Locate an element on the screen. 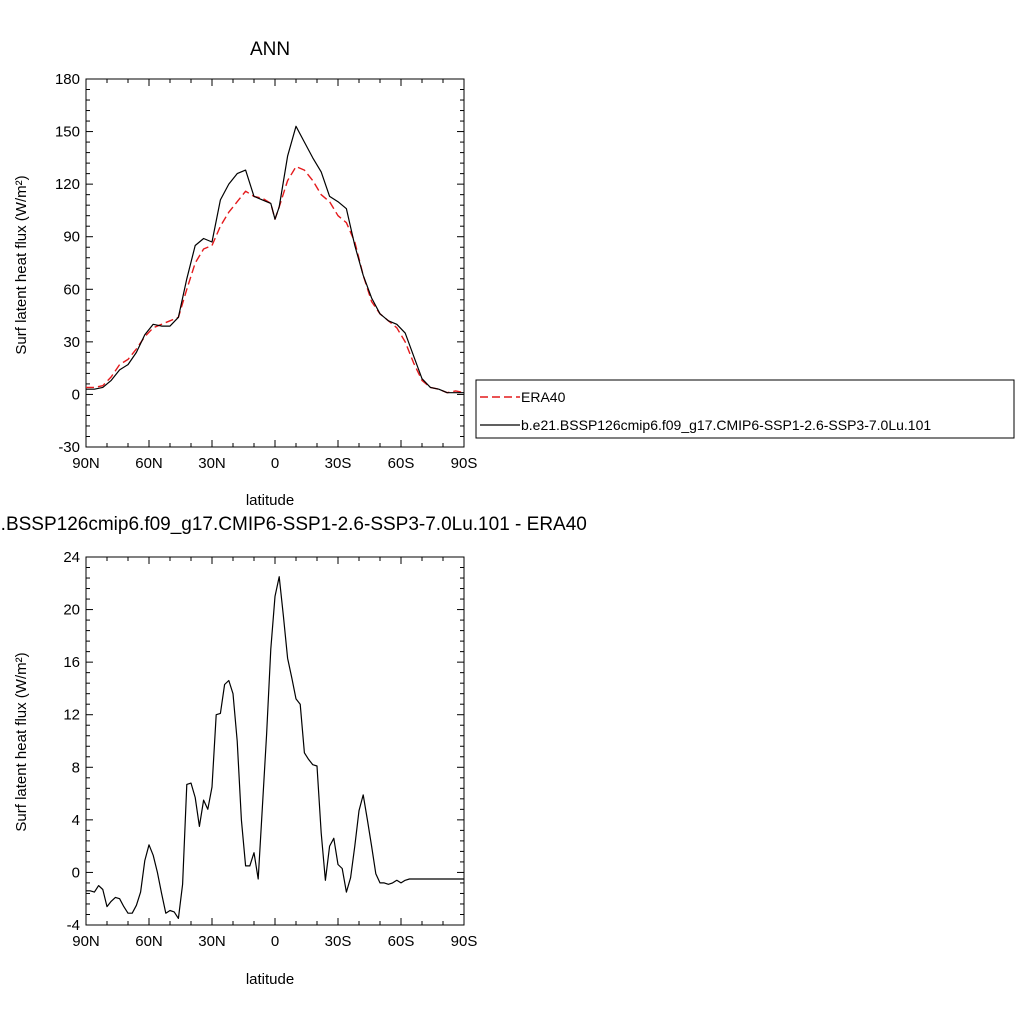 This screenshot has height=1024, width=1024. y-tick-label: -4 is located at coordinates (73, 925).